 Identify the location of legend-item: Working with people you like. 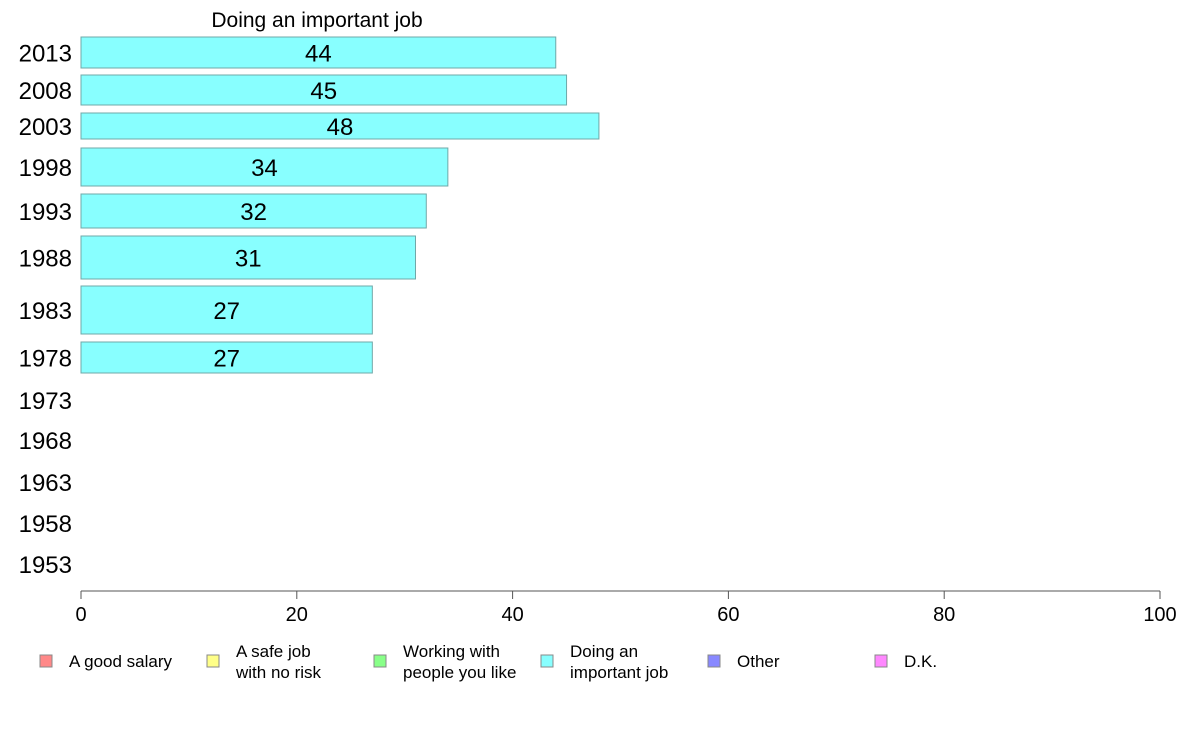
(444, 662).